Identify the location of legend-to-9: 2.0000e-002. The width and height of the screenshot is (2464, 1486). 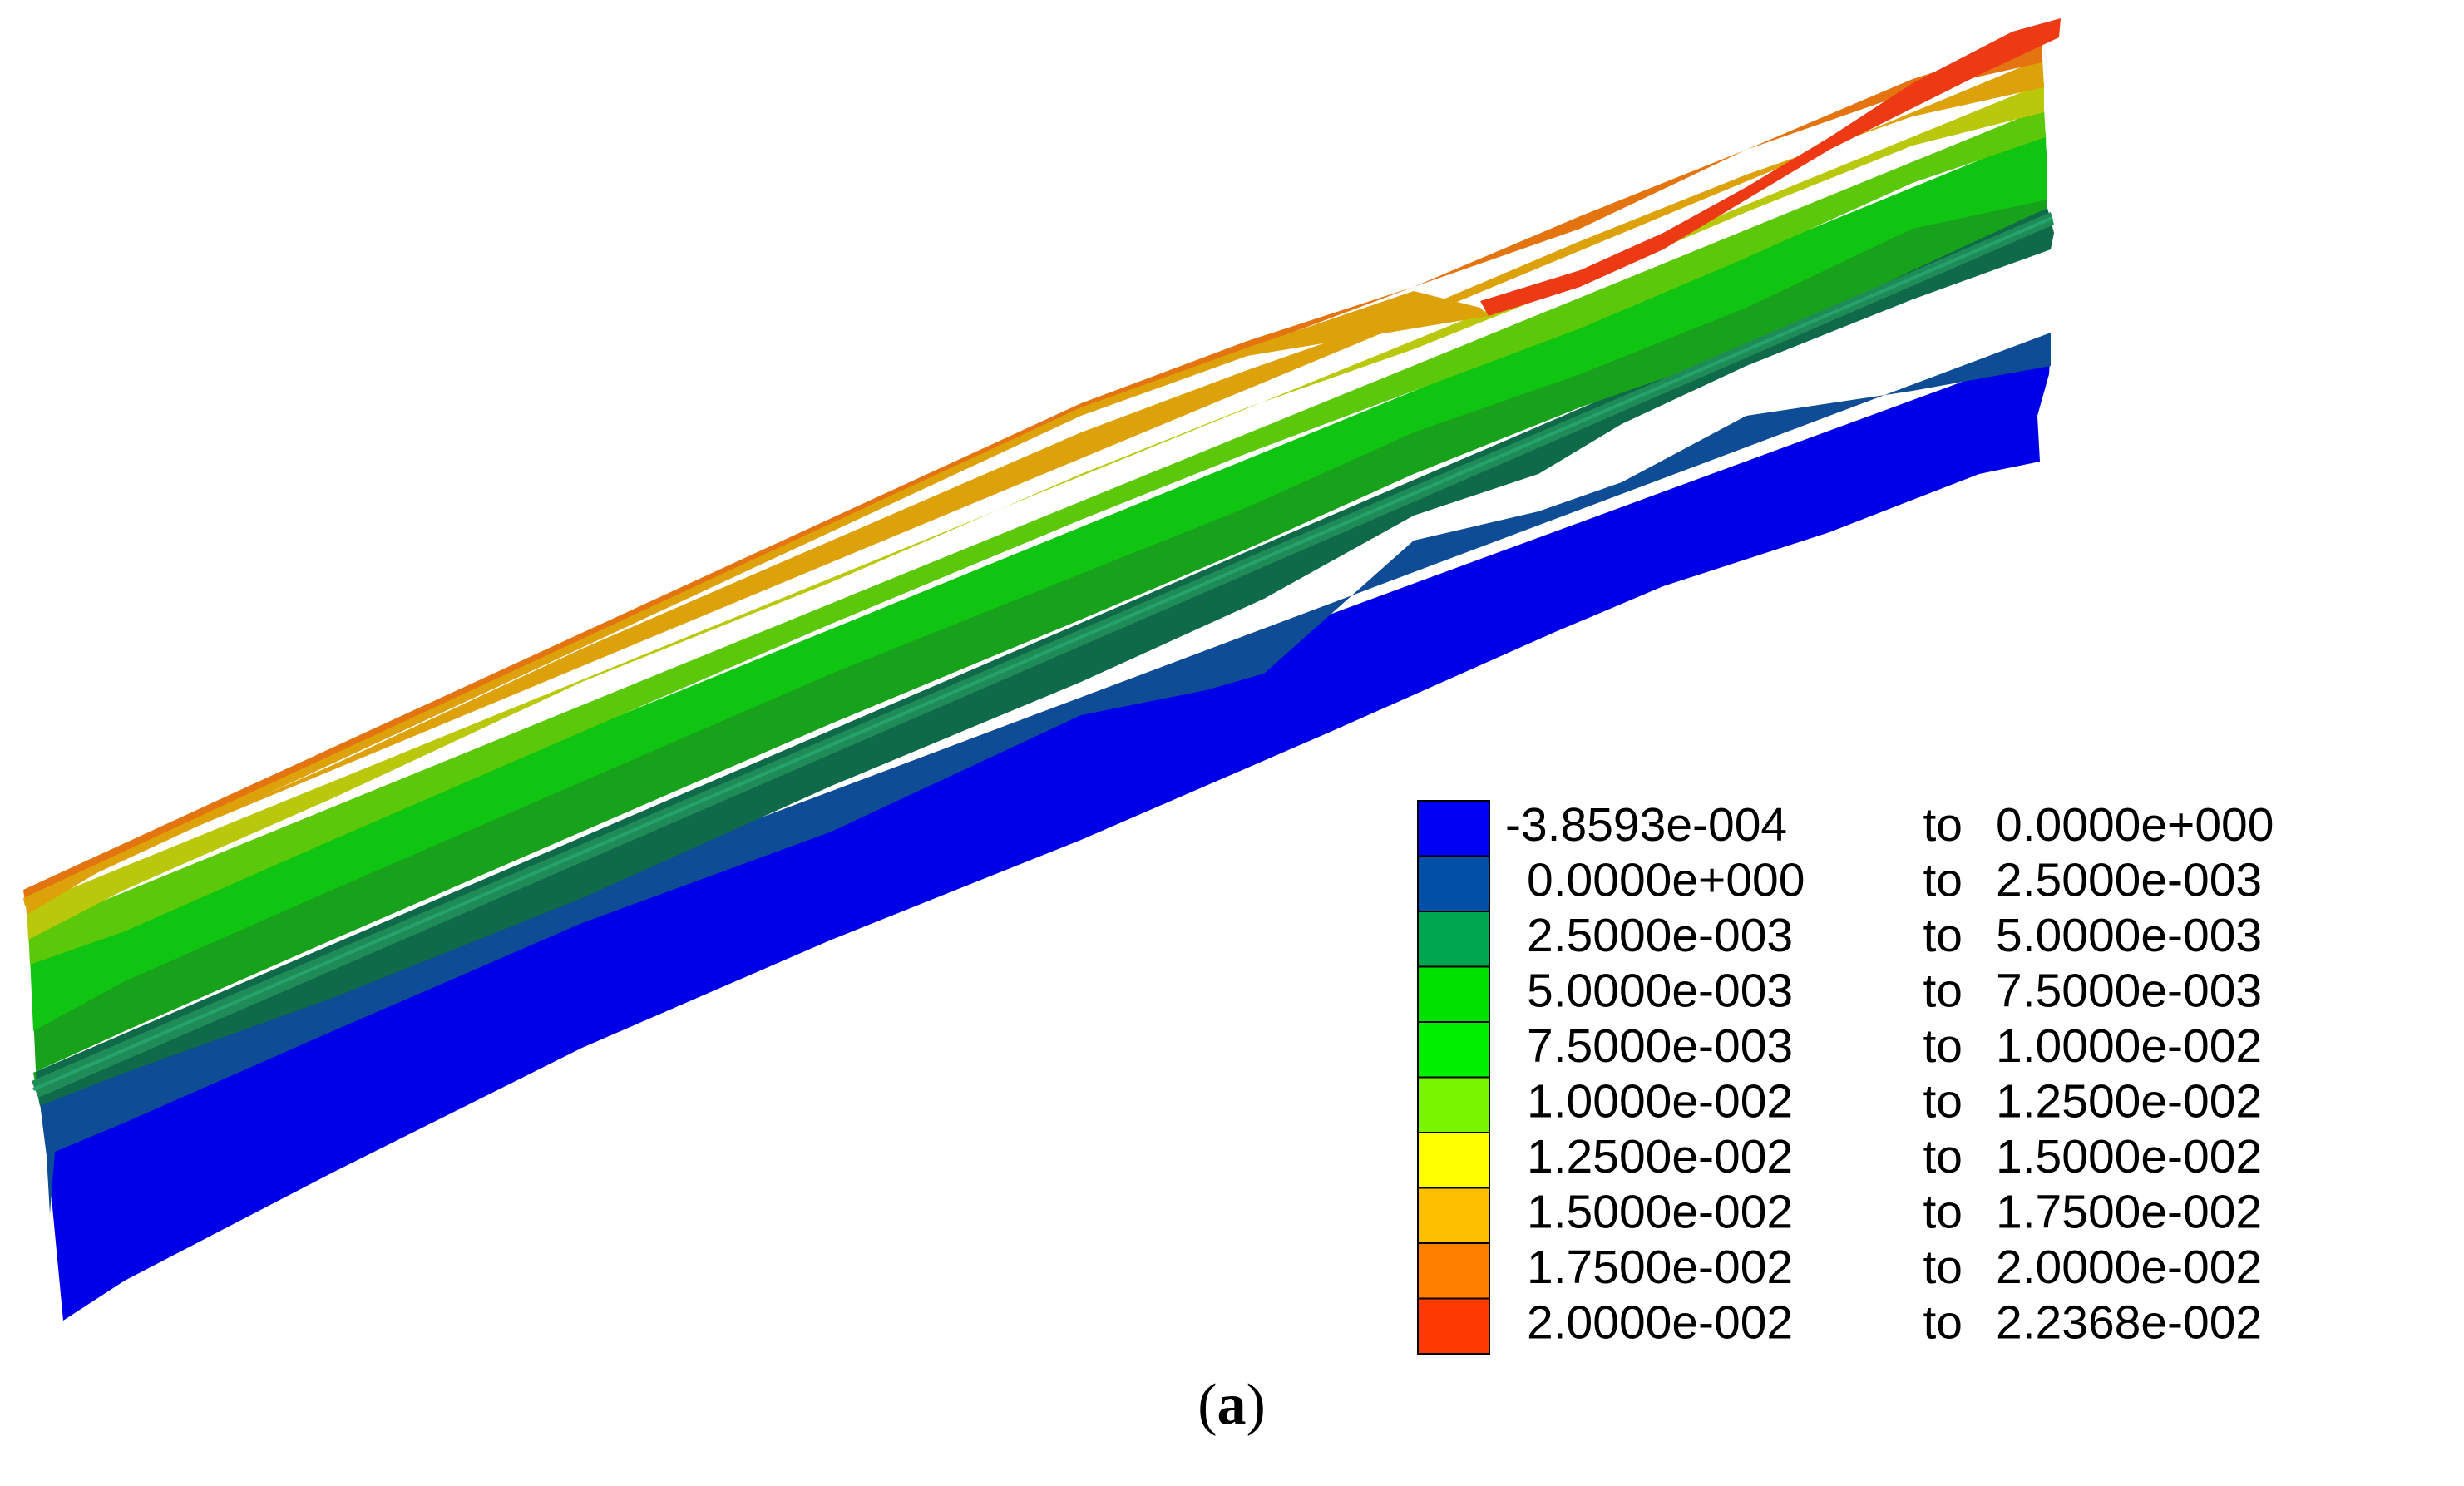
(2129, 1267).